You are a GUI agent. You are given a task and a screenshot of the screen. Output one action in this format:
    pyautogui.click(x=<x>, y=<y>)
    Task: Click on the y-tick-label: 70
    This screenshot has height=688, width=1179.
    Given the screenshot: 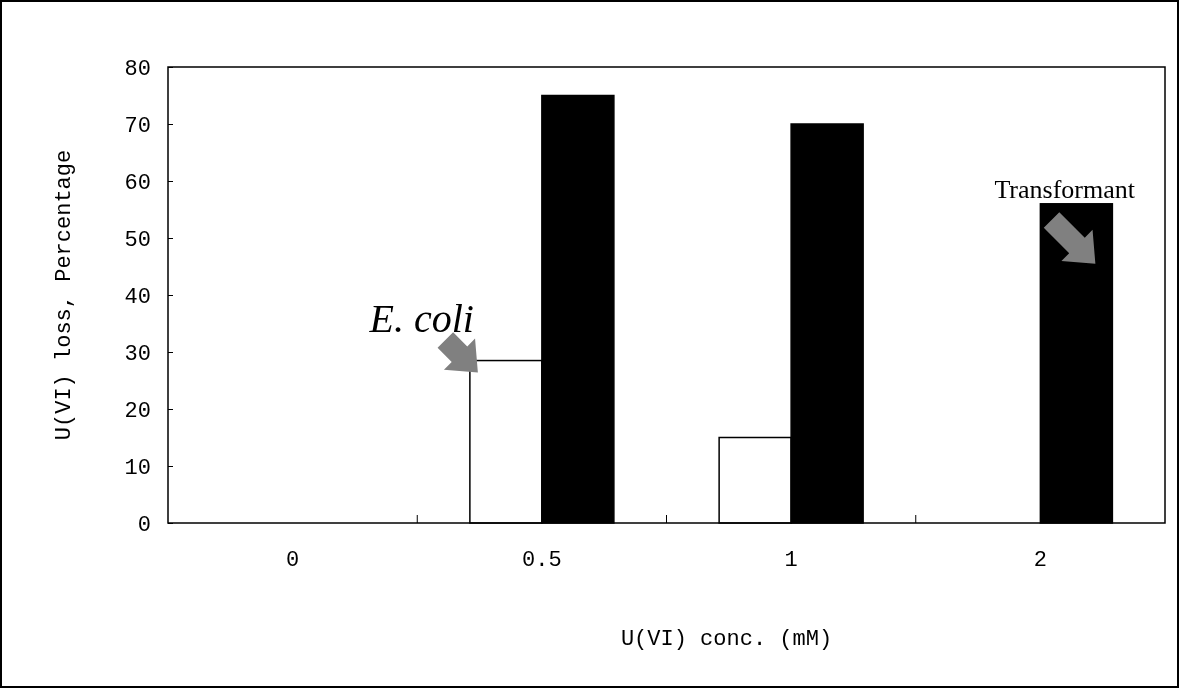 What is the action you would take?
    pyautogui.click(x=137, y=126)
    